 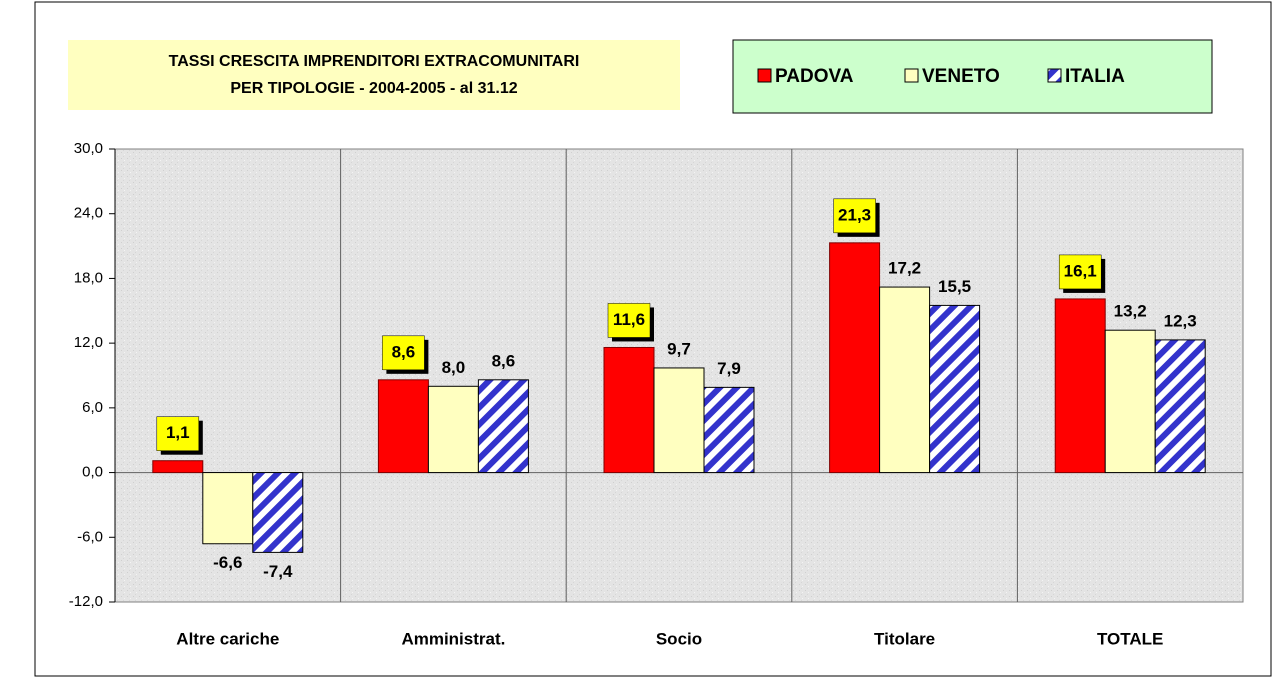 I want to click on value-label: 12,3, so click(x=1180, y=320).